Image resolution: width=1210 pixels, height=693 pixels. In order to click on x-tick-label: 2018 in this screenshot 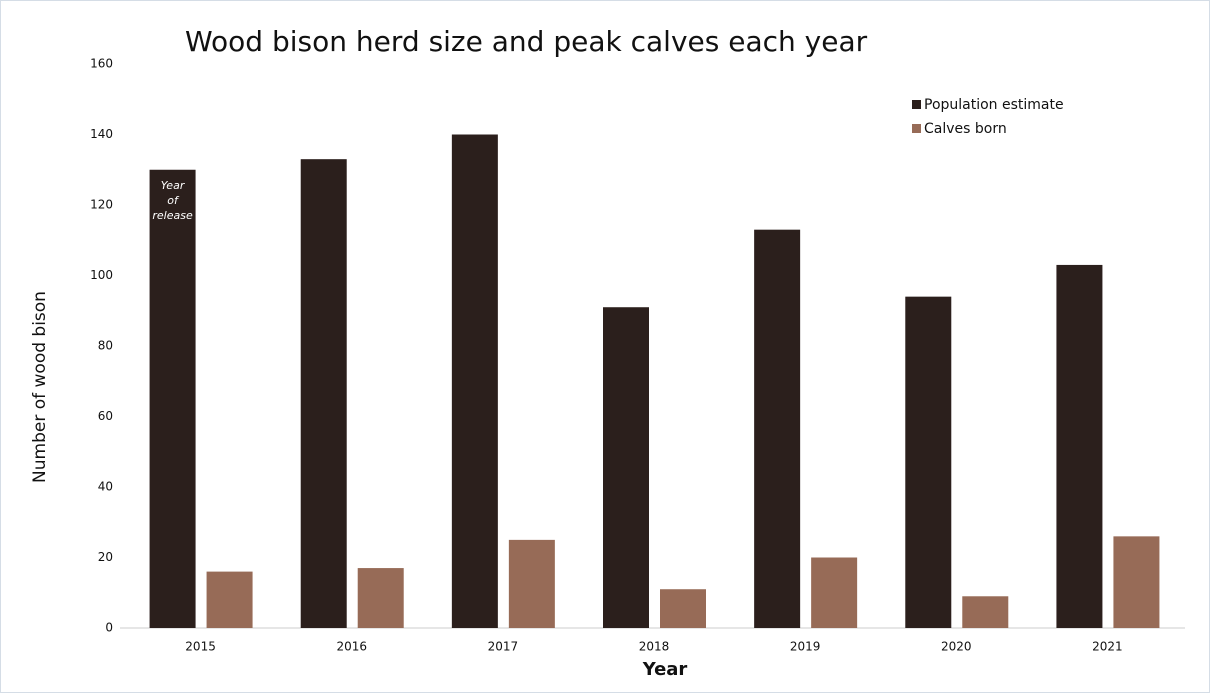, I will do `click(654, 647)`.